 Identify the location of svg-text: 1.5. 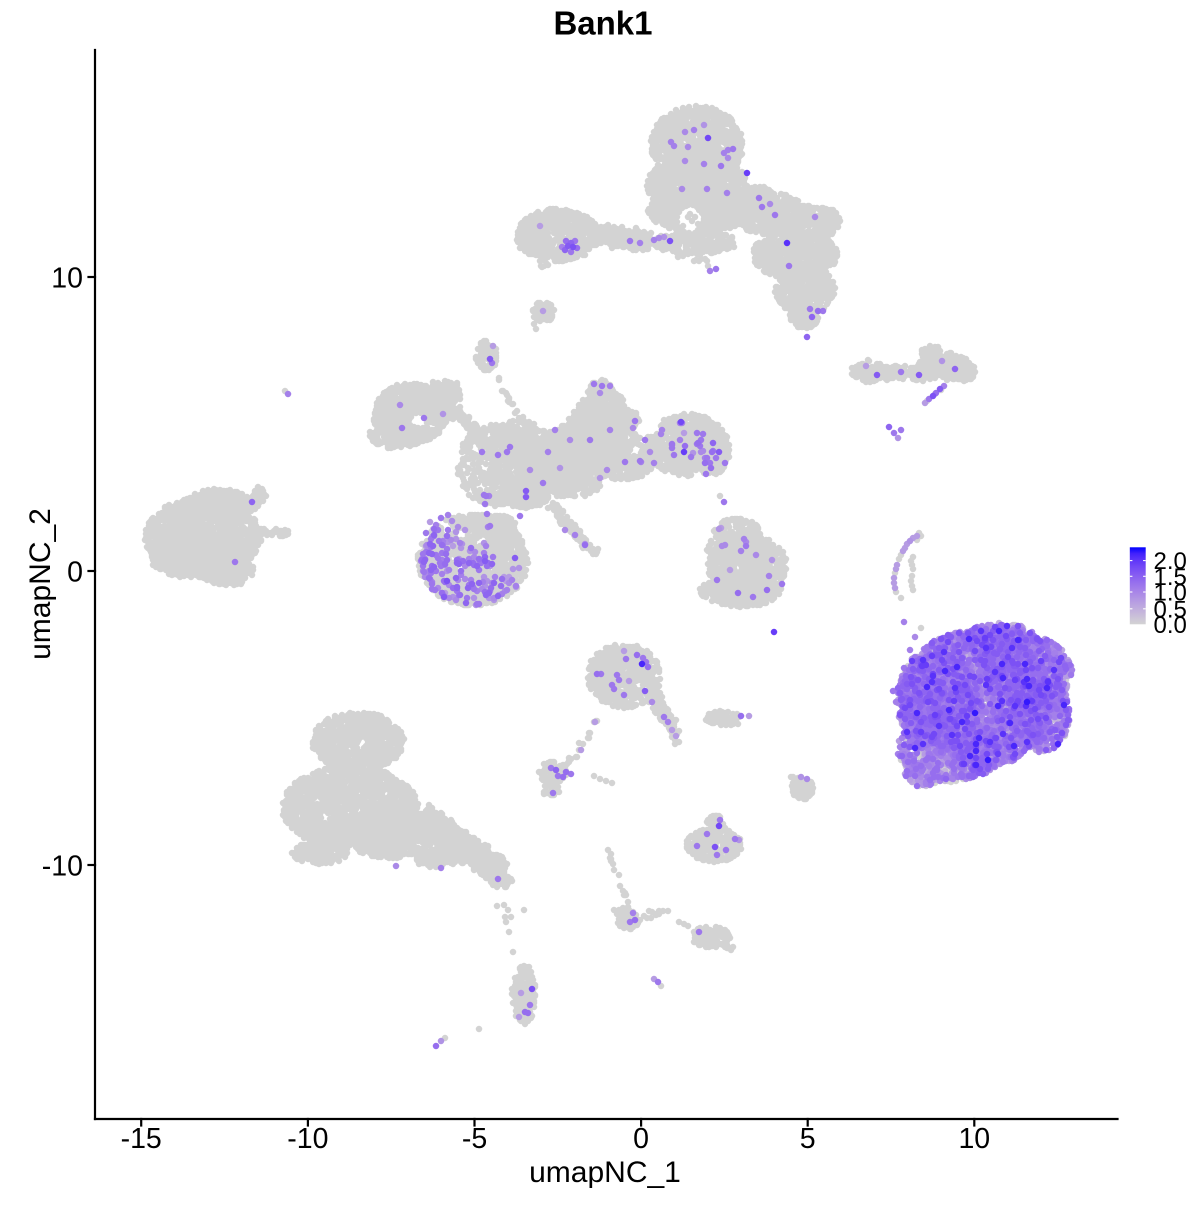
(1170, 577).